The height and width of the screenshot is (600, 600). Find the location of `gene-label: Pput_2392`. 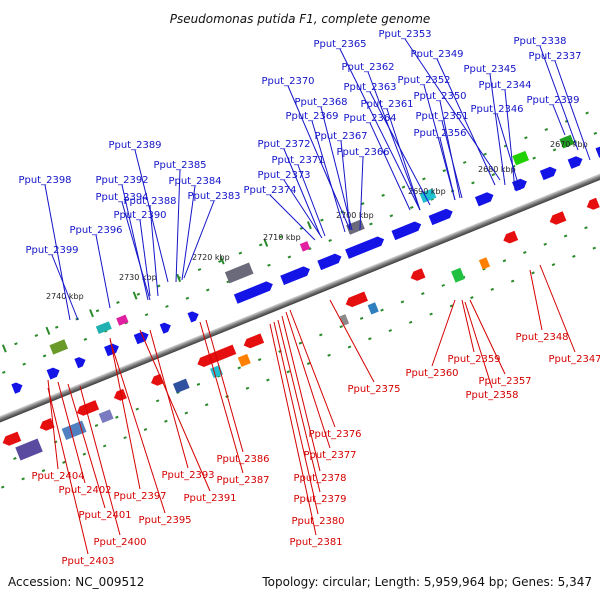

gene-label: Pput_2392 is located at coordinates (121, 180).